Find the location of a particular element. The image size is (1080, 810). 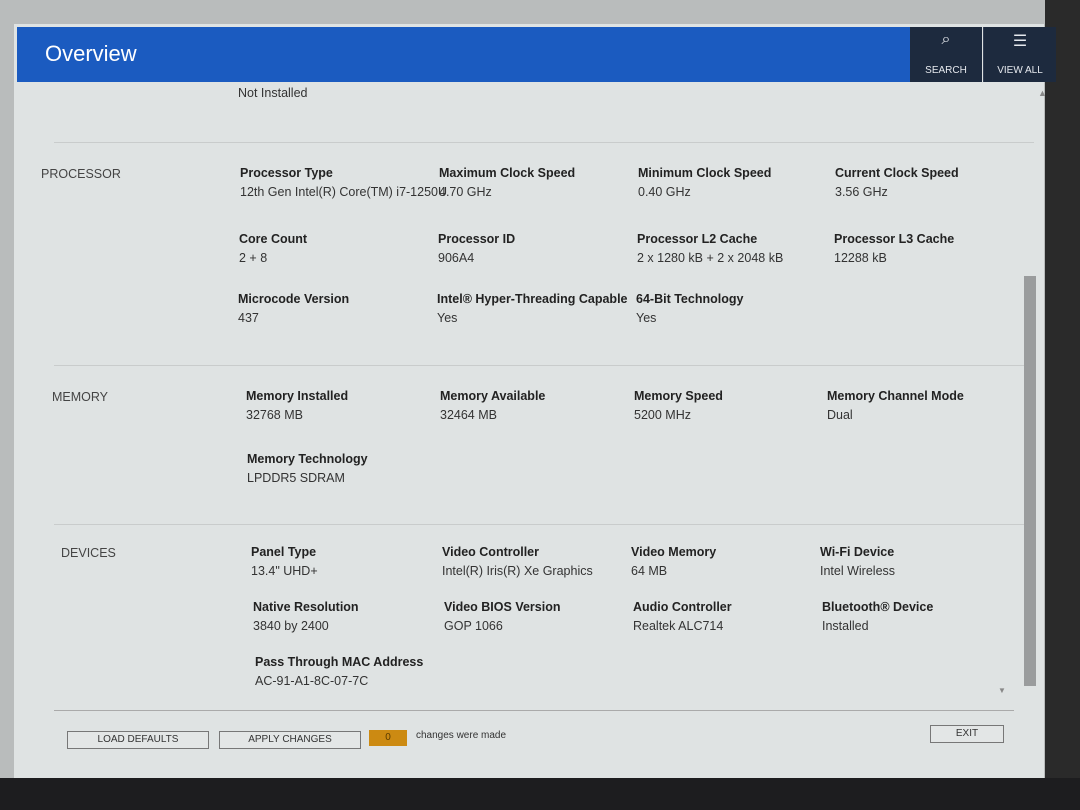

load-defaults-button: LOAD DEFAULTS is located at coordinates (138, 740).